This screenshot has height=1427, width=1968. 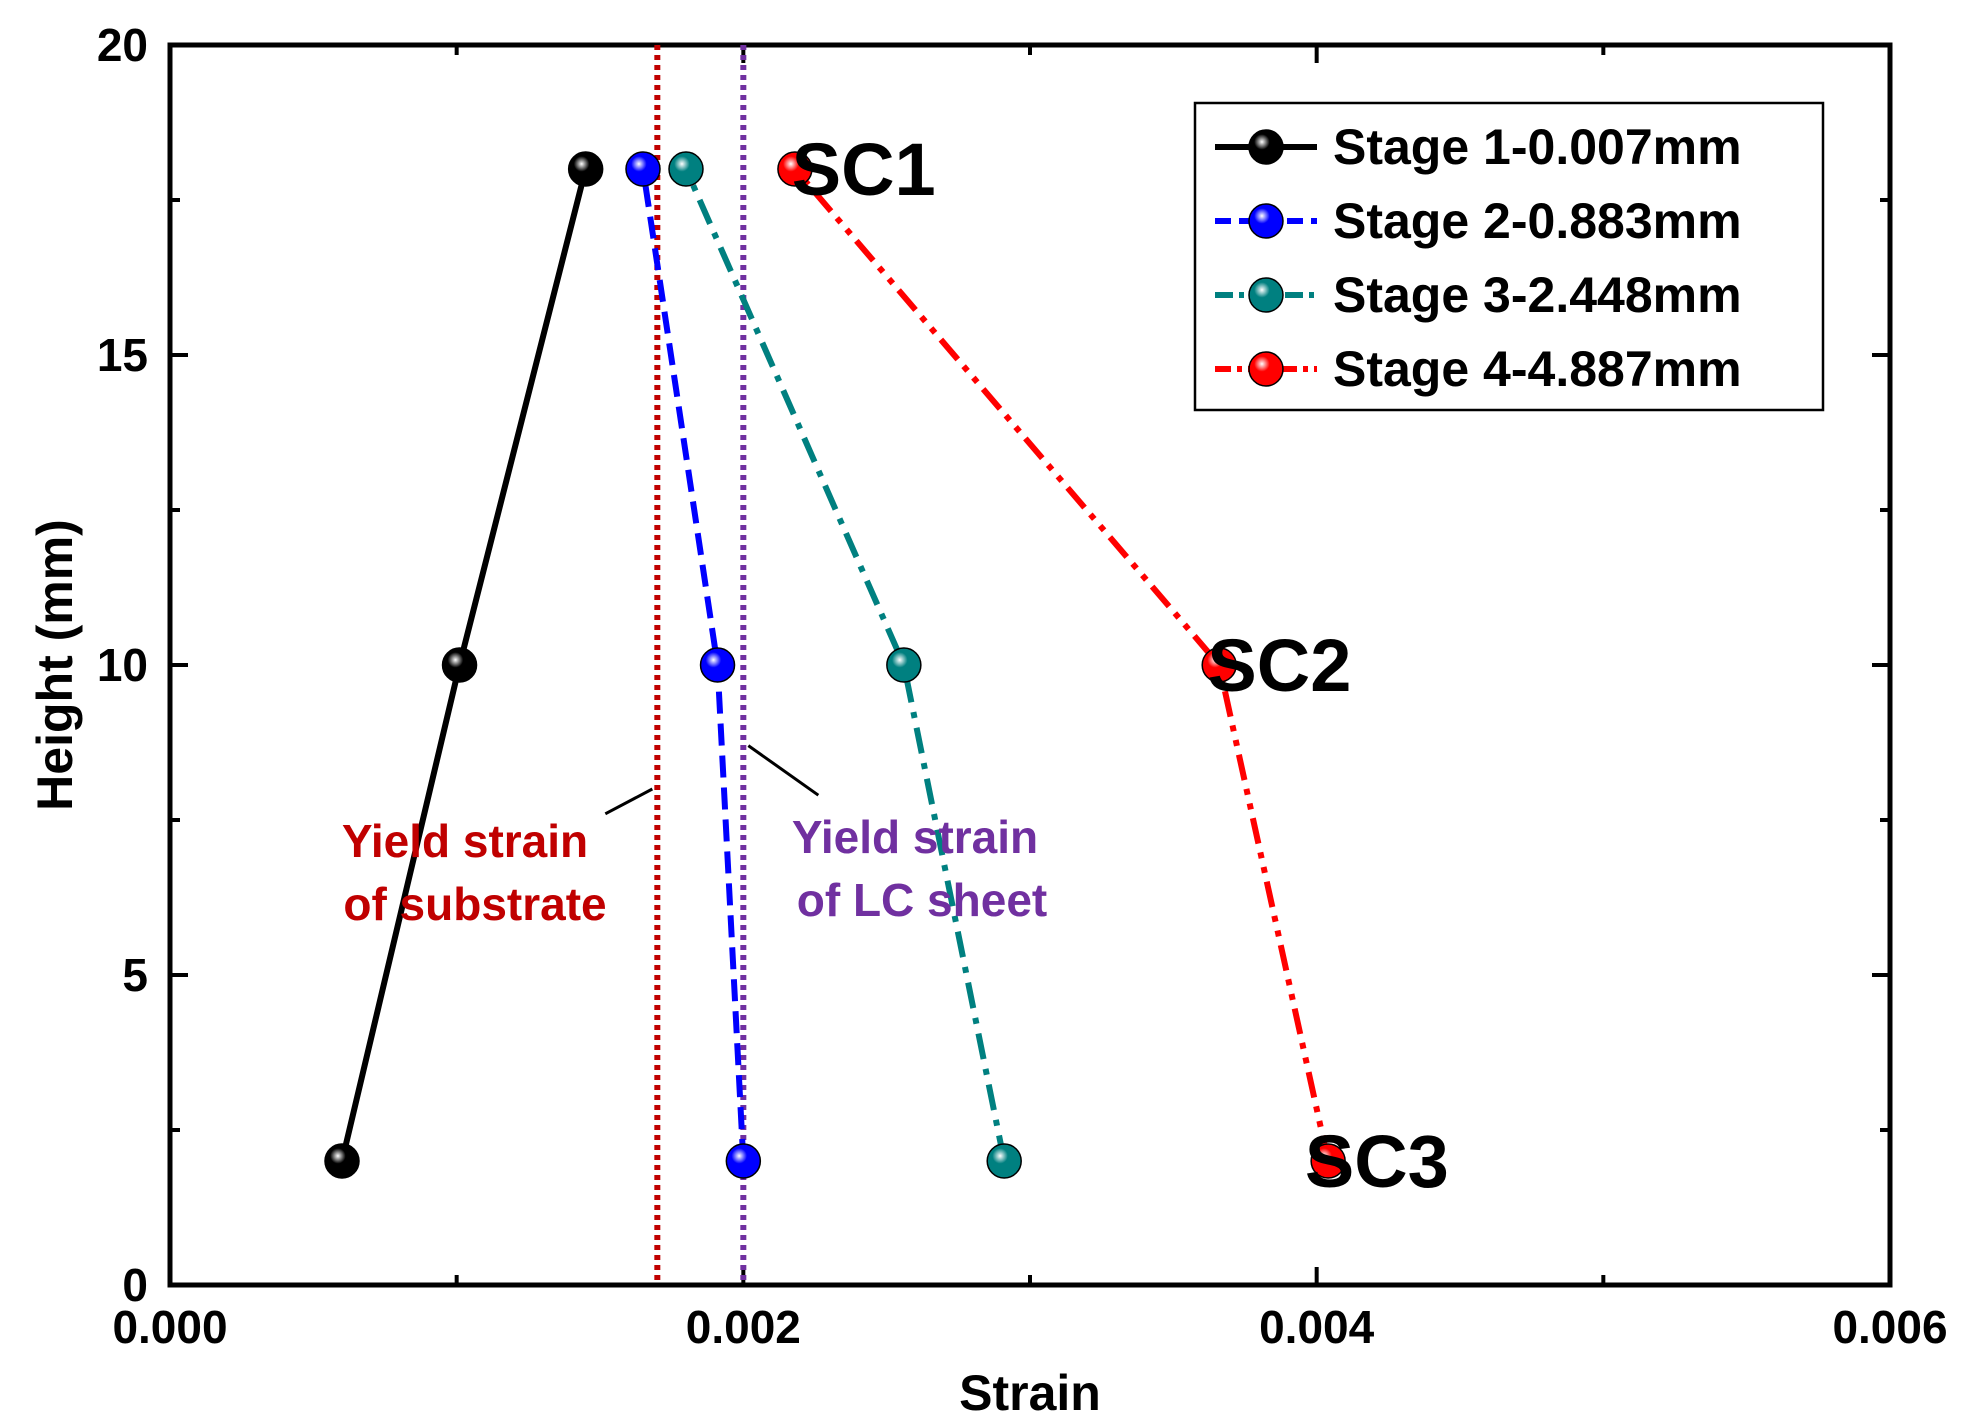 I want to click on legend-entry: Stage 1-0.007mm, so click(x=1537, y=147).